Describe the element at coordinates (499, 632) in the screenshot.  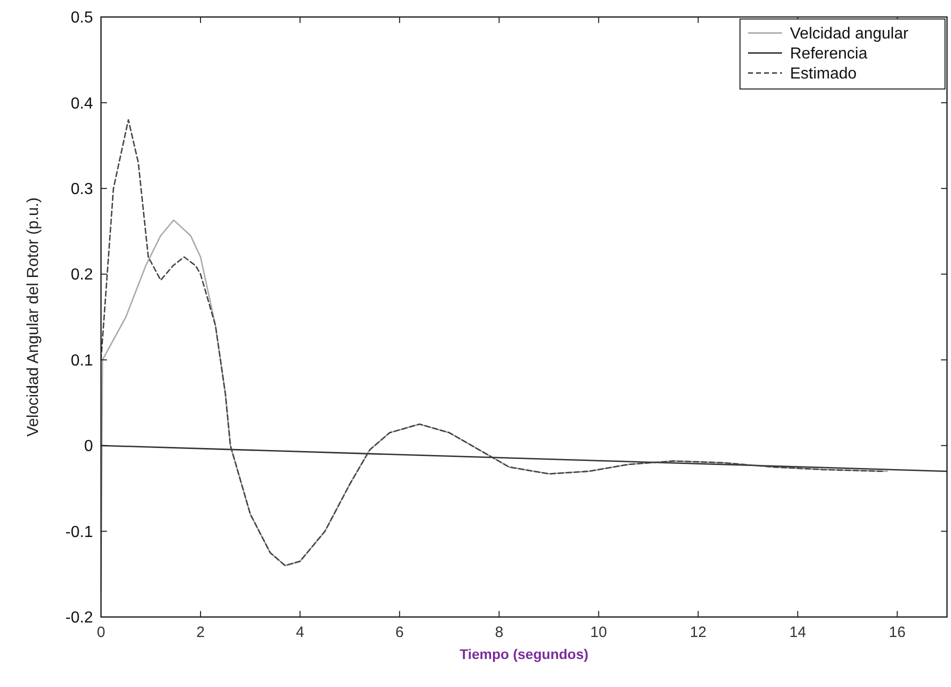
I see `x-tick-label: 8` at that location.